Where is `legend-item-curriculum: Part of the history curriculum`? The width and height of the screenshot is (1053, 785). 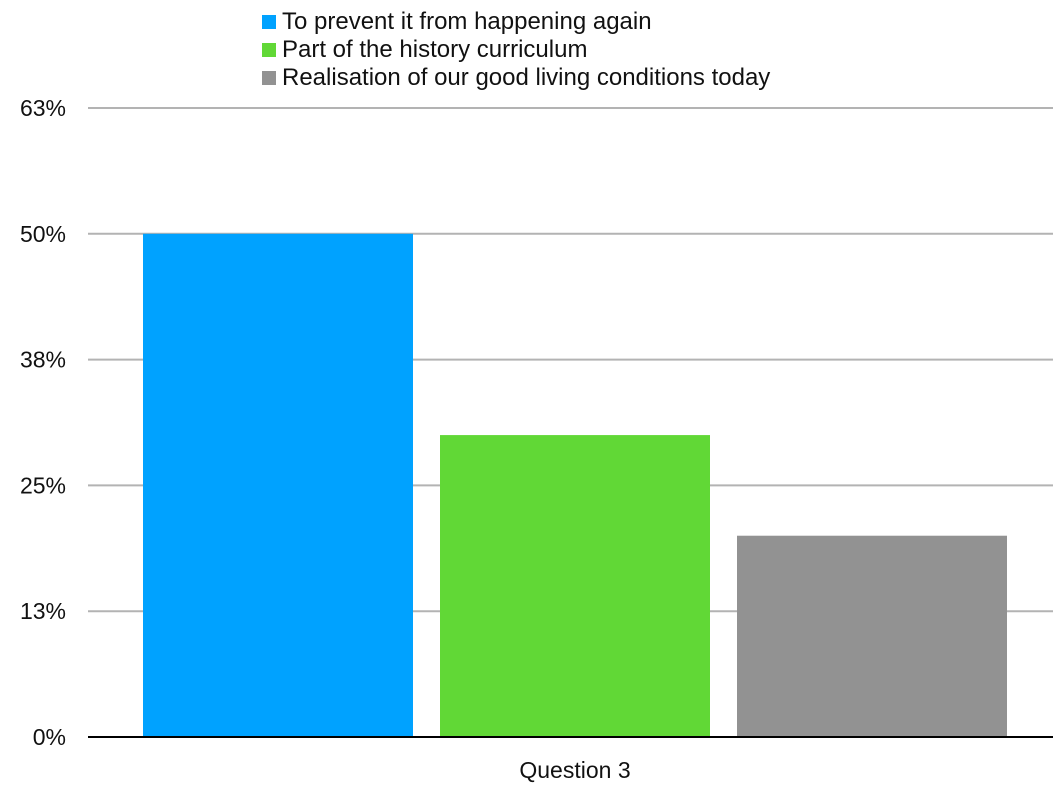 legend-item-curriculum: Part of the history curriculum is located at coordinates (516, 50).